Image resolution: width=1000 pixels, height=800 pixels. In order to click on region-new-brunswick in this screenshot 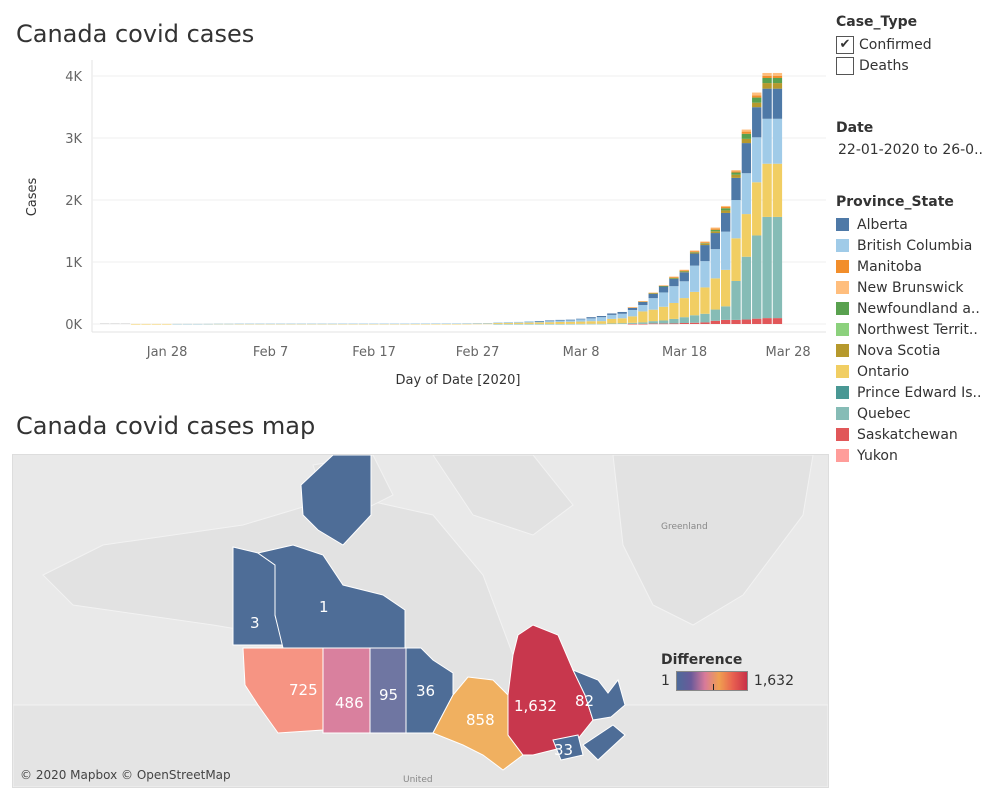, I will do `click(568, 747)`.